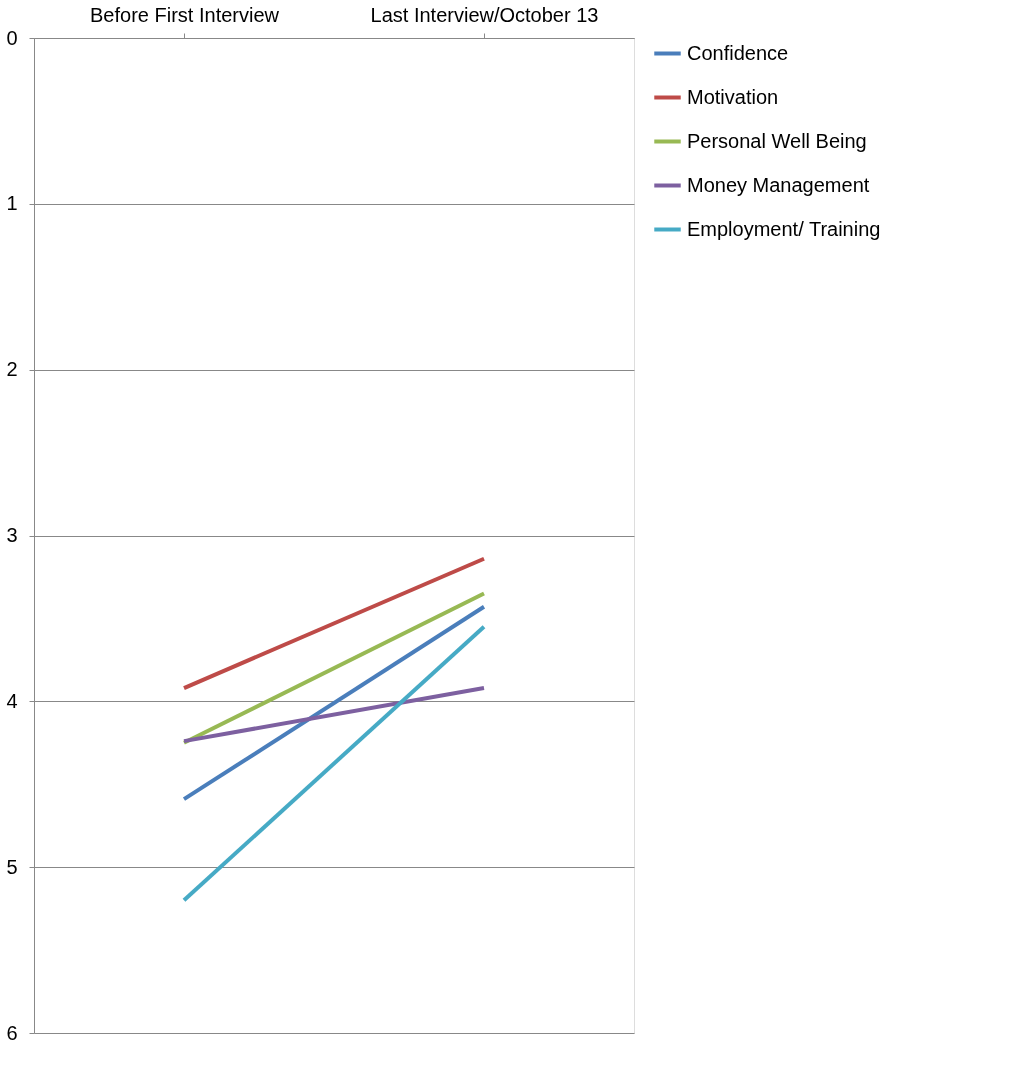 This screenshot has height=1088, width=1021. What do you see at coordinates (733, 96) in the screenshot?
I see `legend-label: Motivation` at bounding box center [733, 96].